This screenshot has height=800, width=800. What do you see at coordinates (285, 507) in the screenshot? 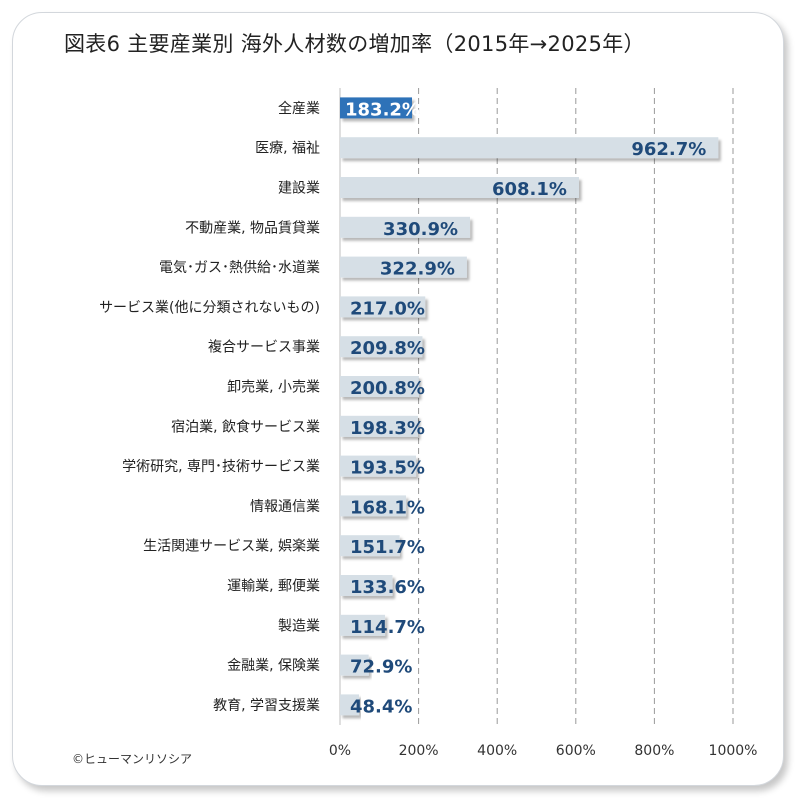
I see `category-label: 情報通信業` at bounding box center [285, 507].